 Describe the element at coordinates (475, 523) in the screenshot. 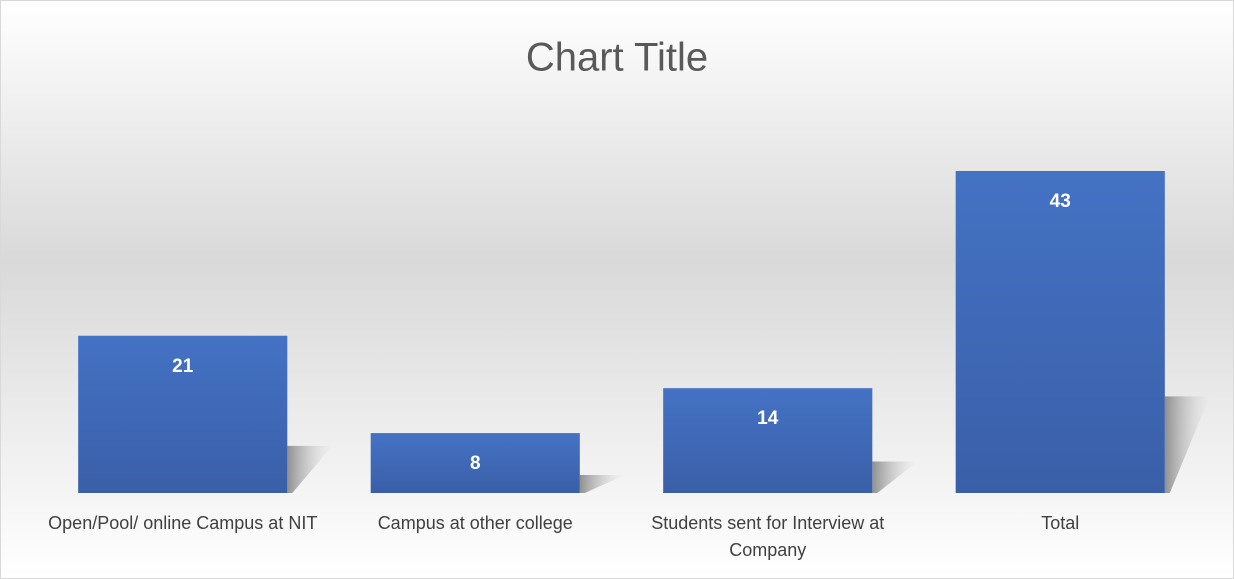

I see `x-tick-label: Campus at other college` at that location.